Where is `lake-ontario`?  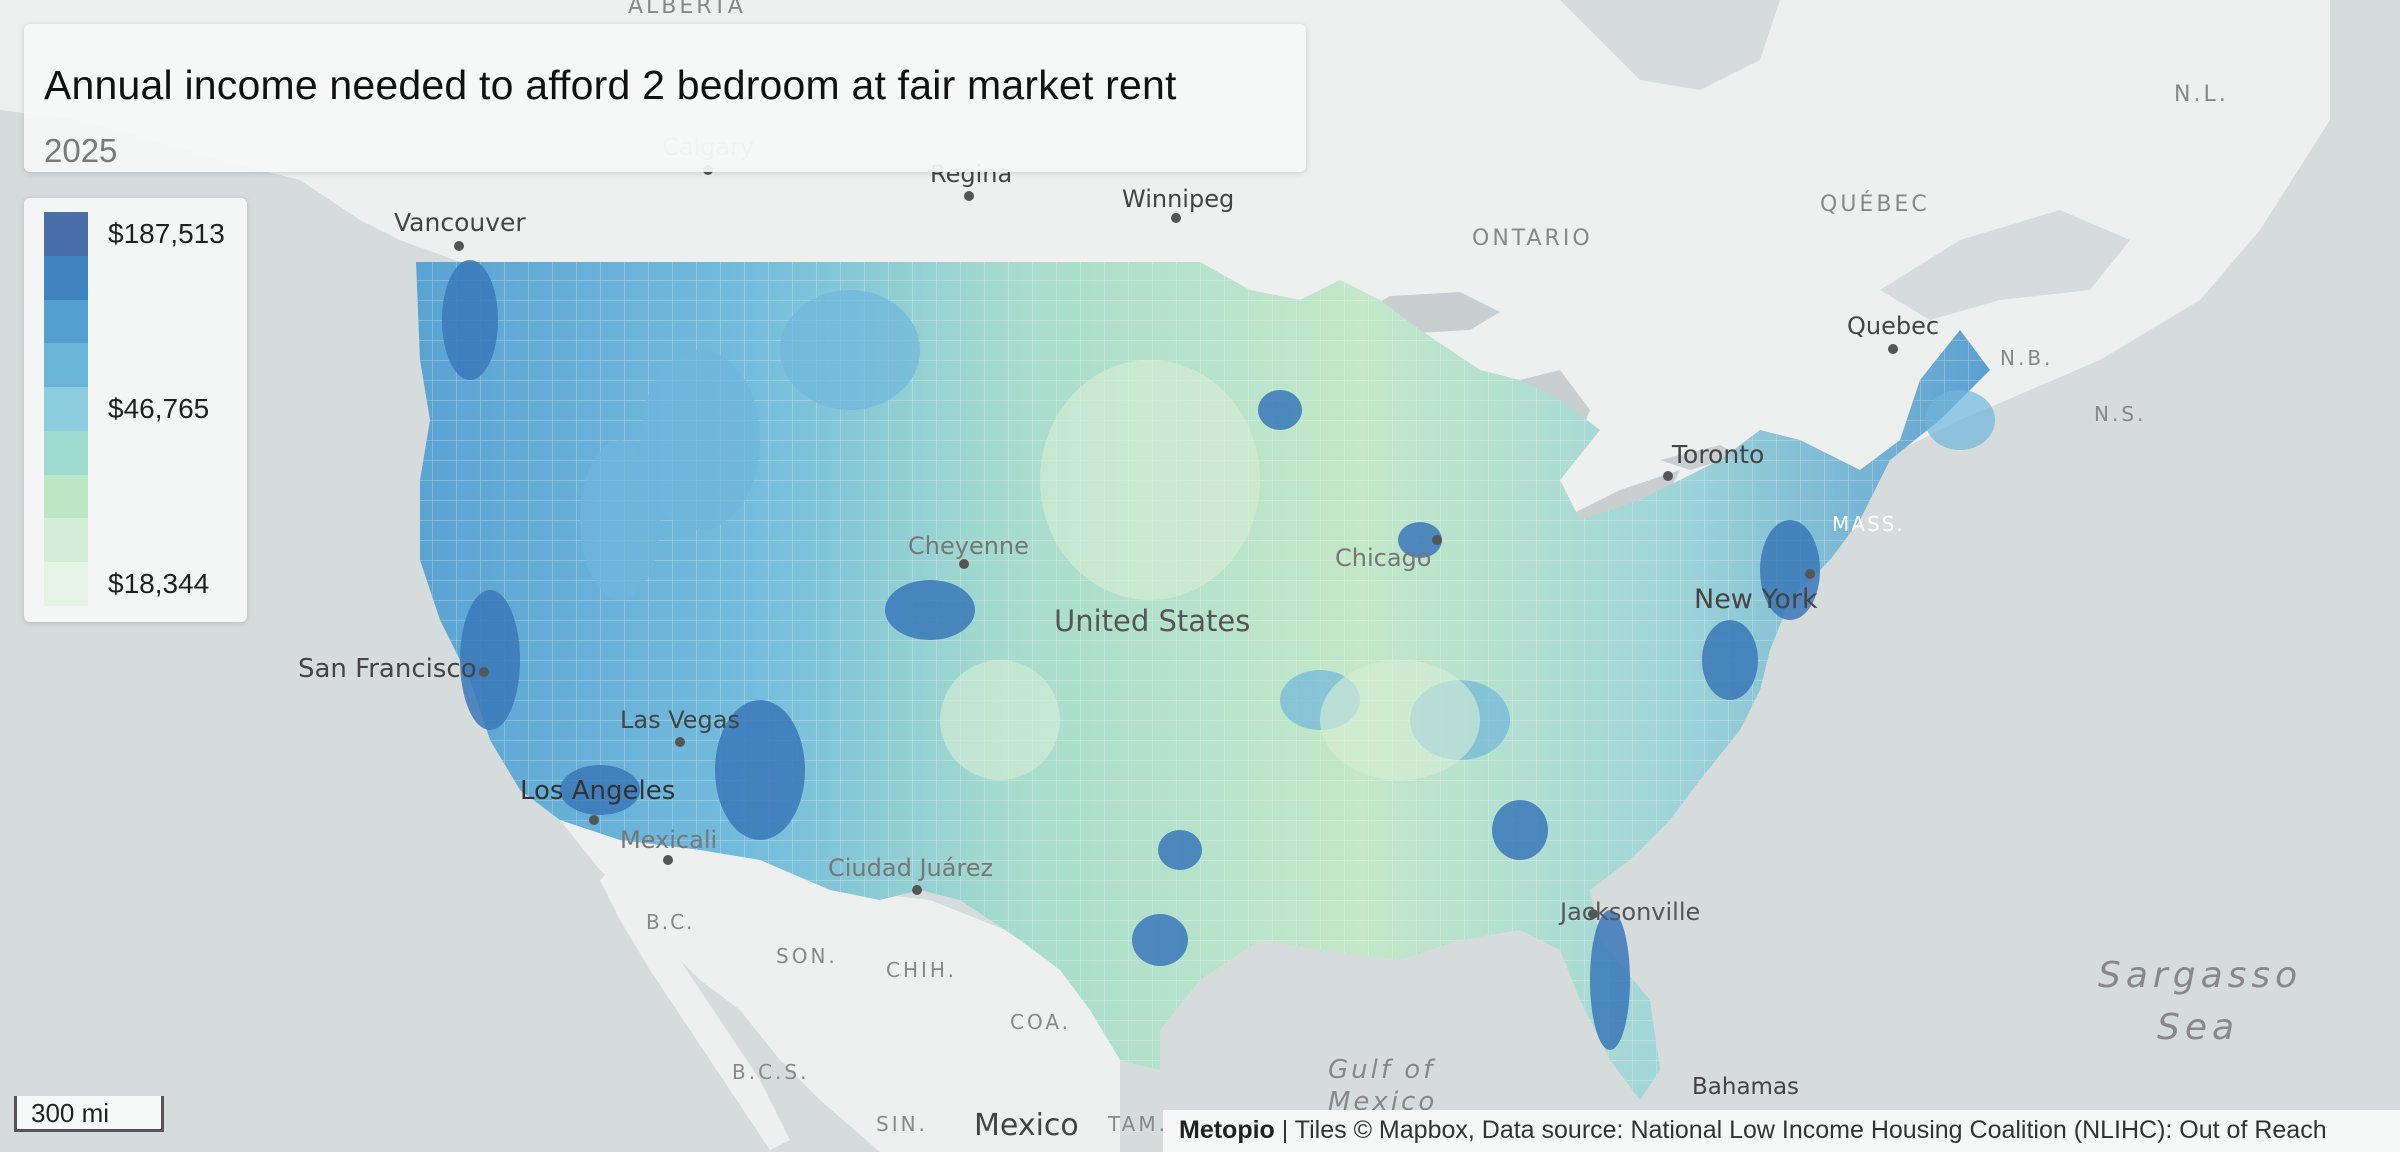
lake-ontario is located at coordinates (1700, 457).